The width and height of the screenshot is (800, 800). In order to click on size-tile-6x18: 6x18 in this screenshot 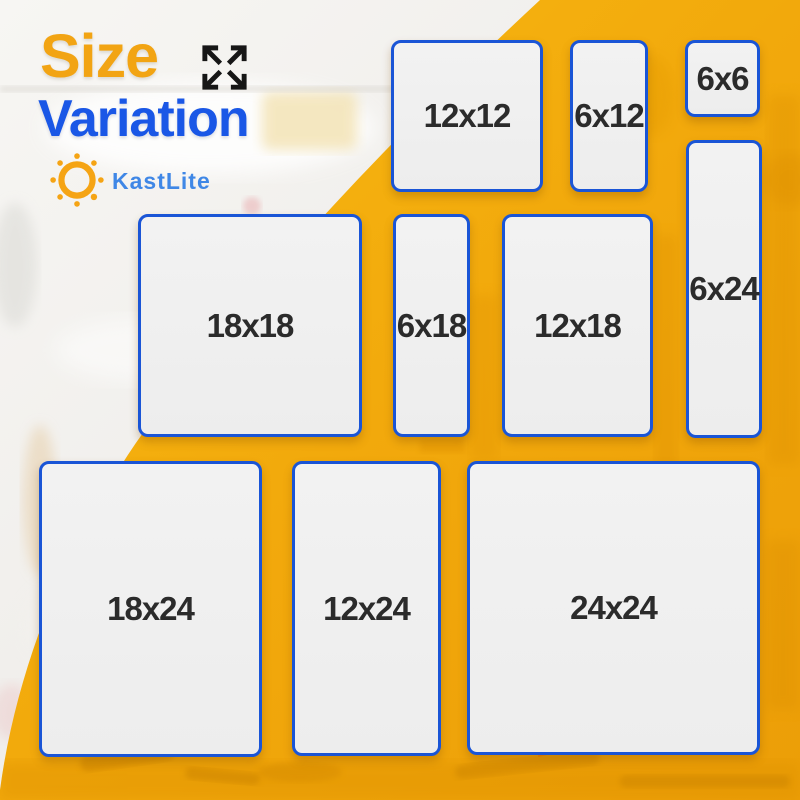, I will do `click(431, 325)`.